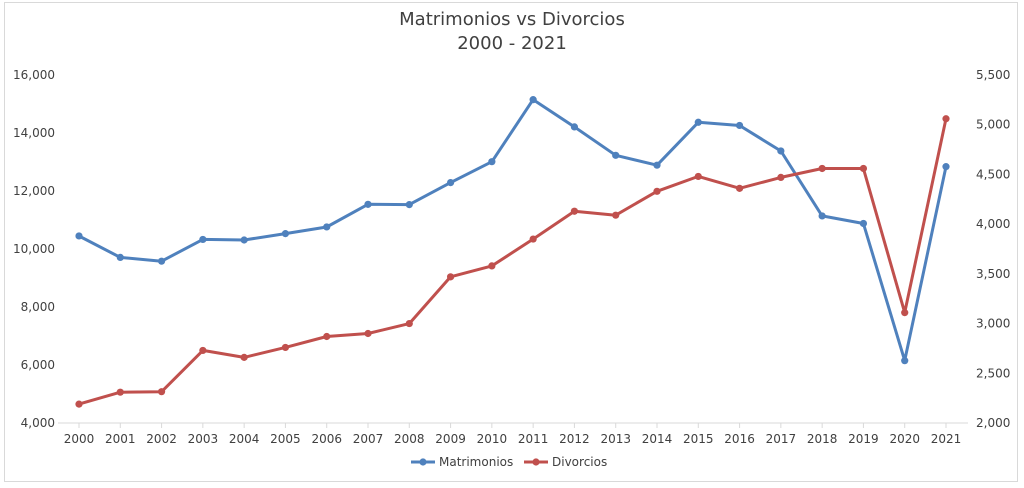 The height and width of the screenshot is (488, 1024). What do you see at coordinates (904, 439) in the screenshot?
I see `x-tick-label: 2020` at bounding box center [904, 439].